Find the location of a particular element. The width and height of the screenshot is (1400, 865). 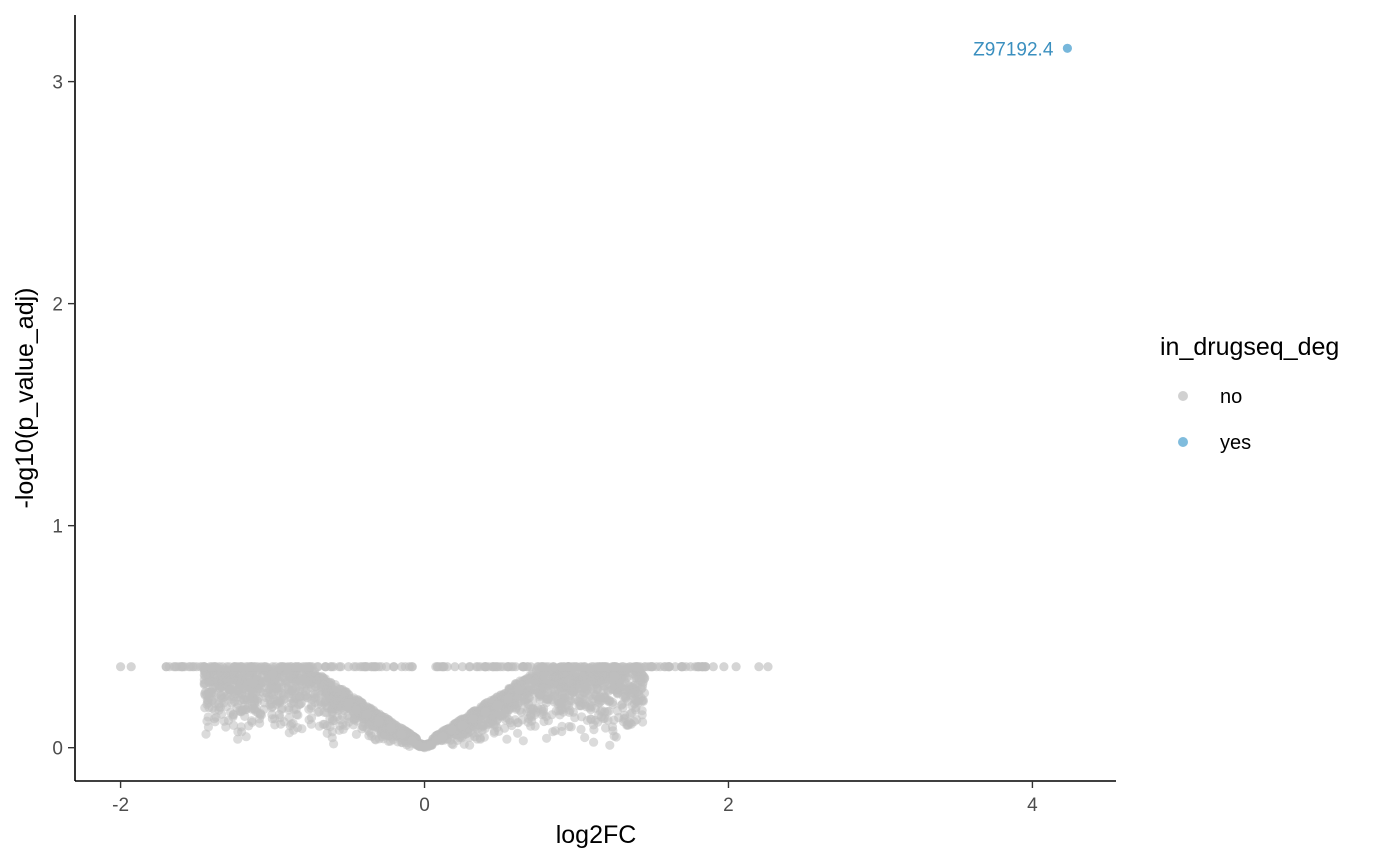

x-tick-label: 4 is located at coordinates (1032, 805).